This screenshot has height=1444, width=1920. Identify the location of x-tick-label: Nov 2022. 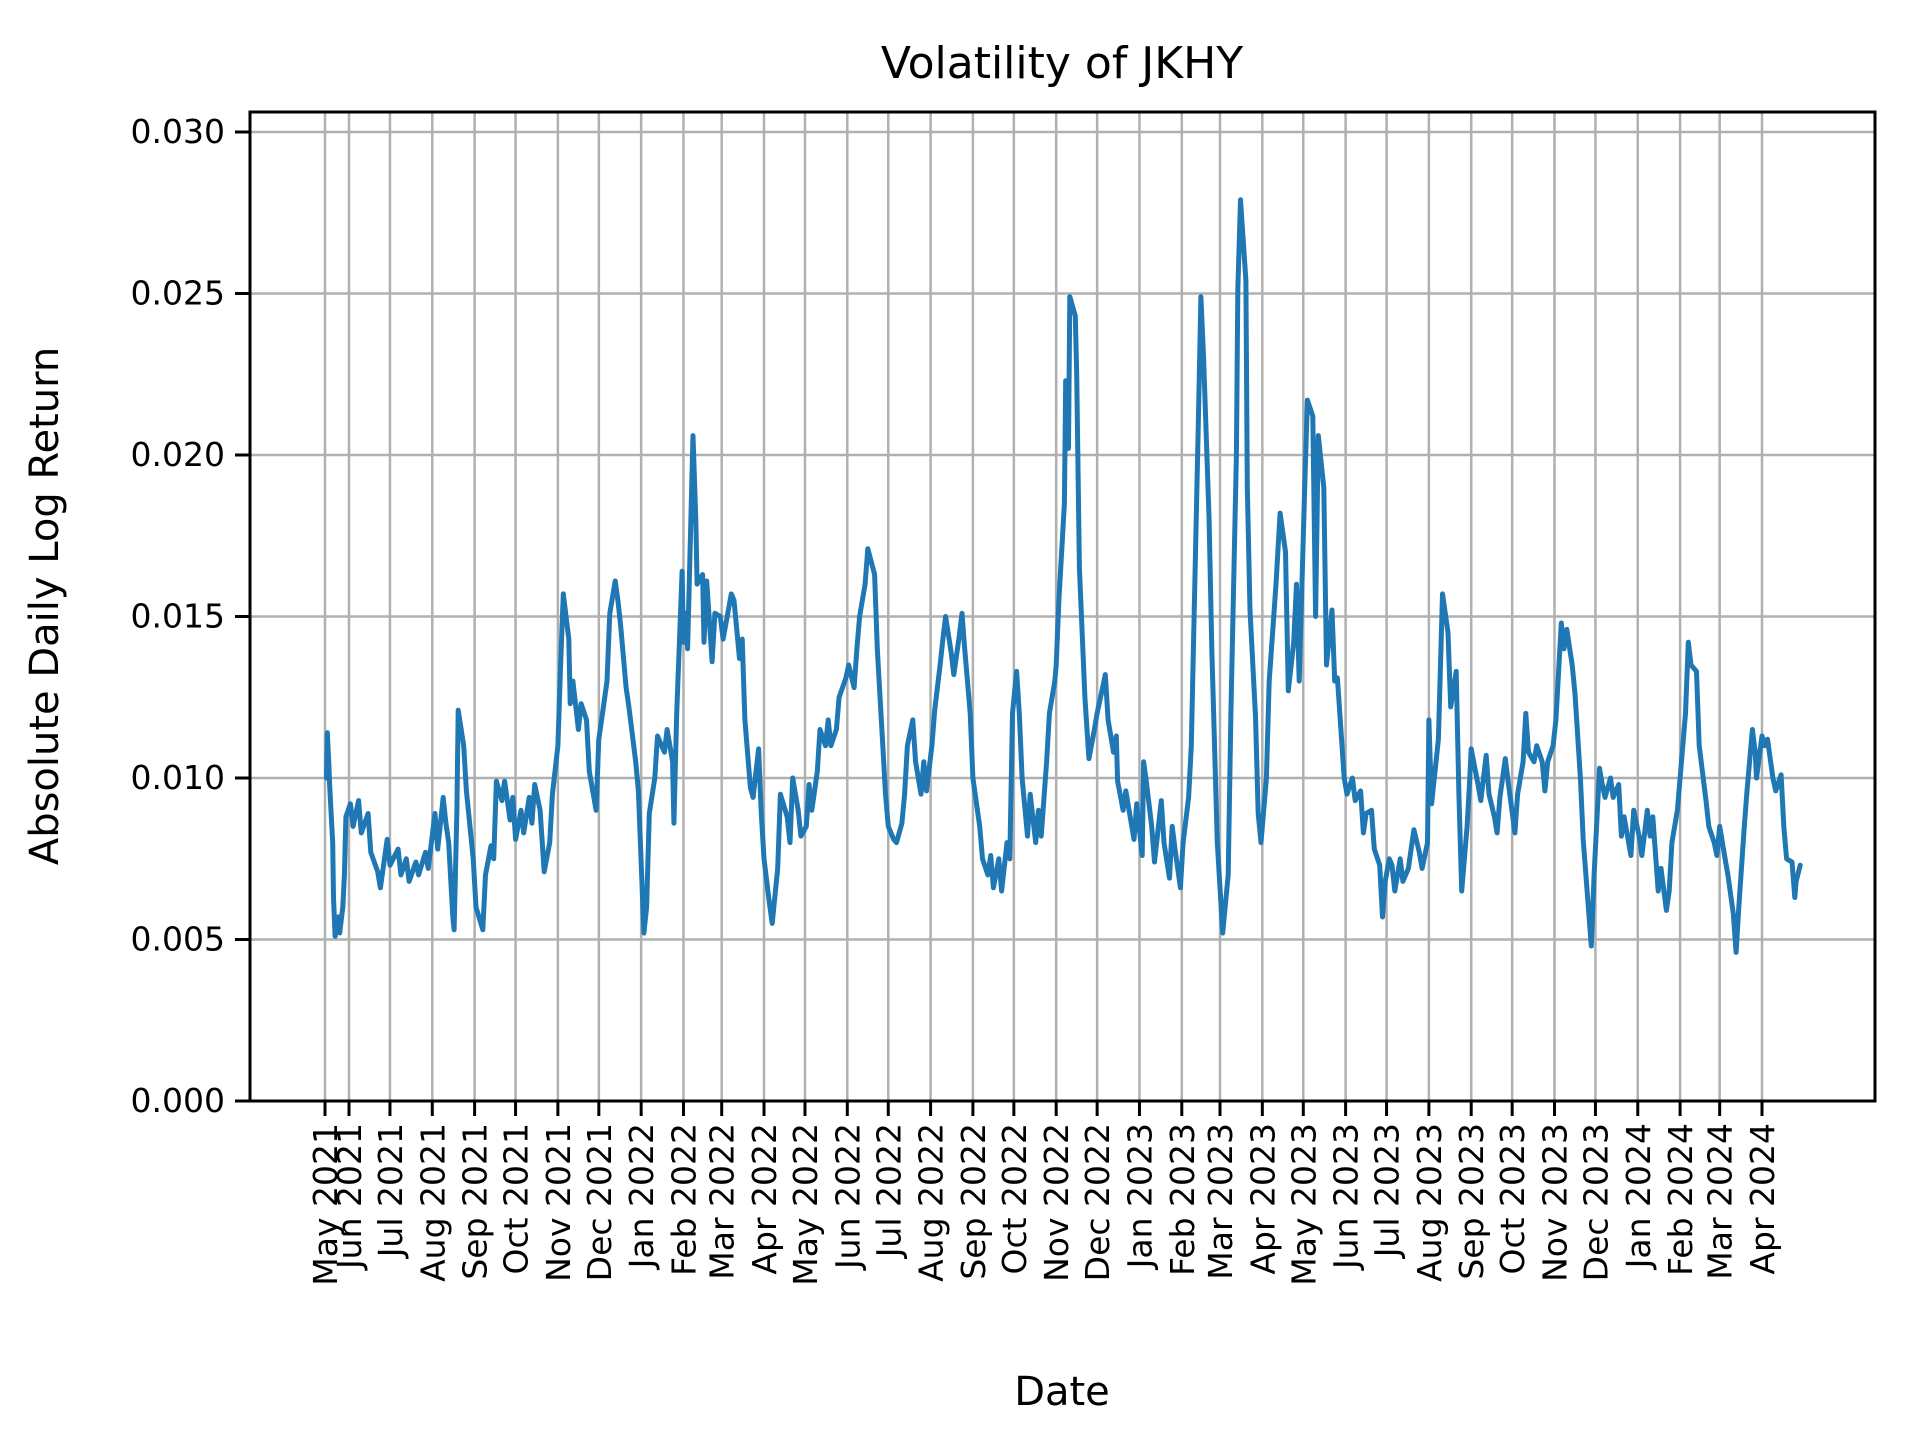
(1056, 1202).